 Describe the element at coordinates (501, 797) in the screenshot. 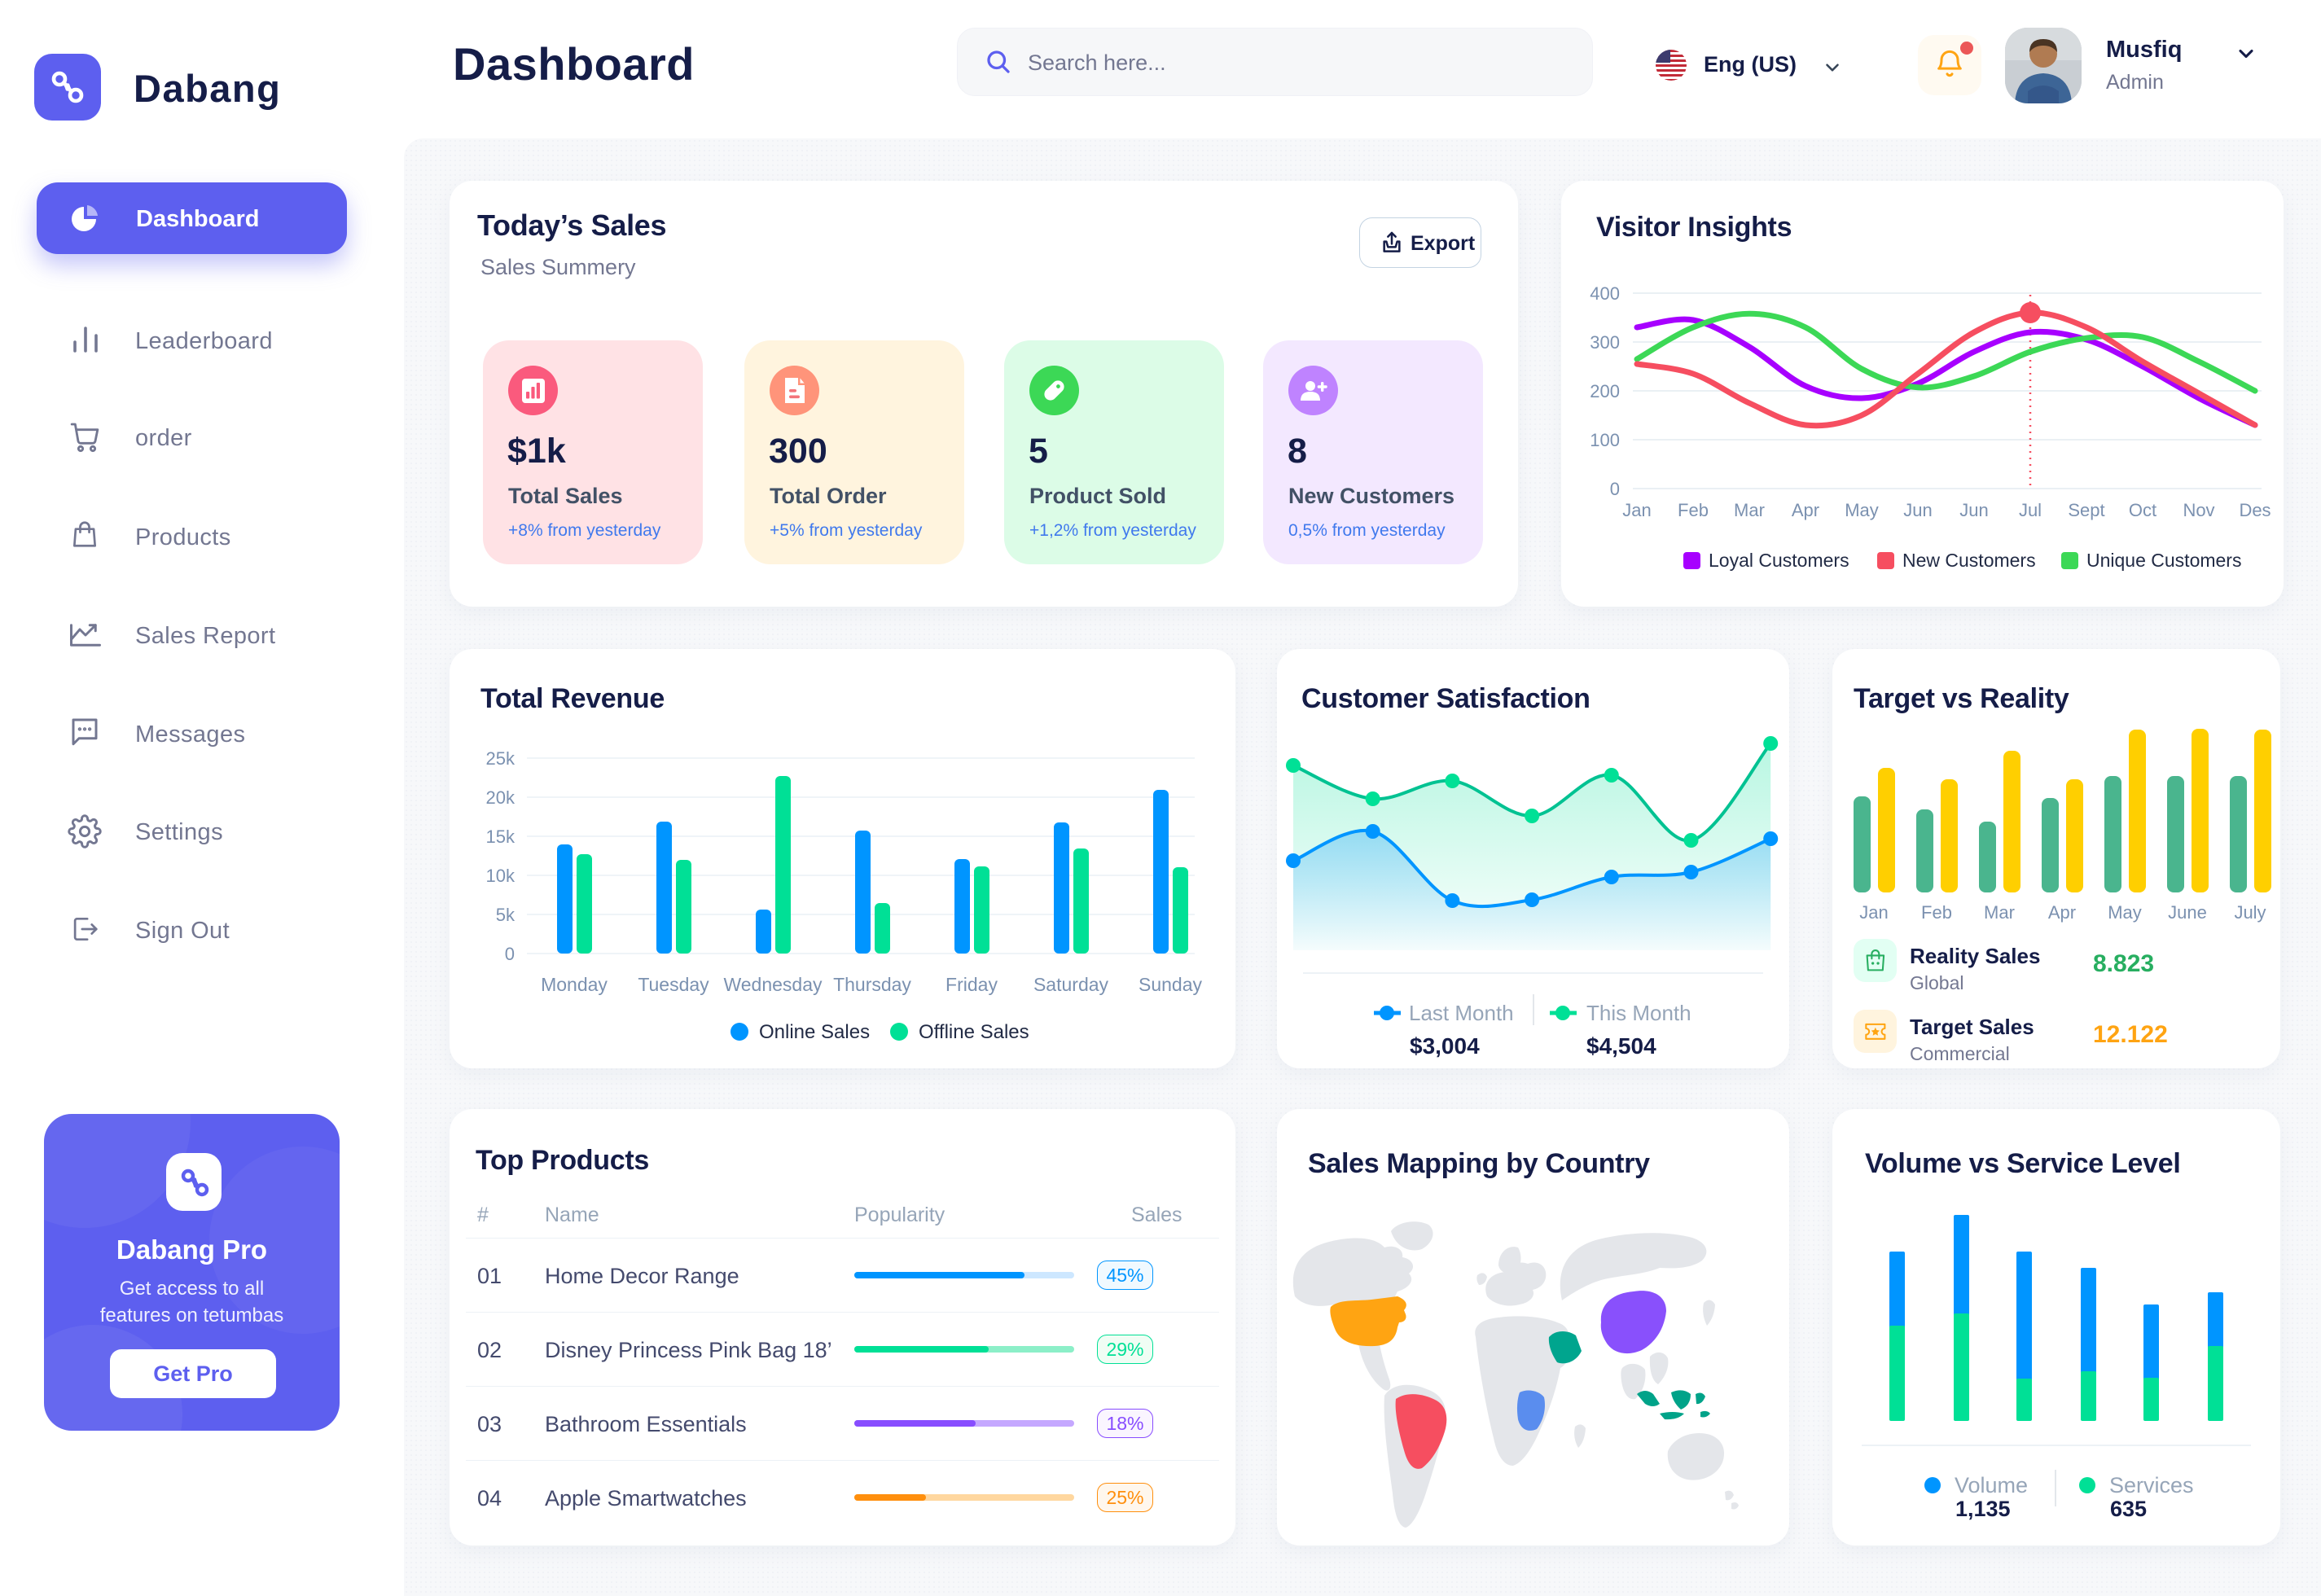

I see `svg-text: 20k` at that location.